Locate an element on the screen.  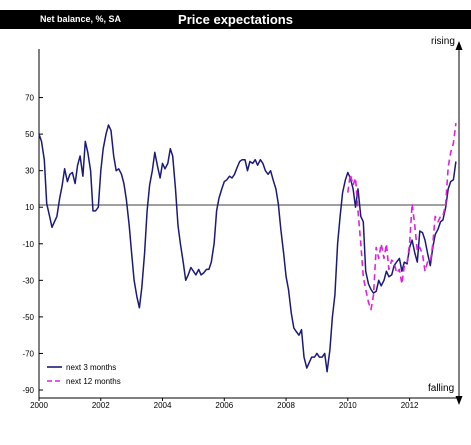
rising-label: rising is located at coordinates (443, 41).